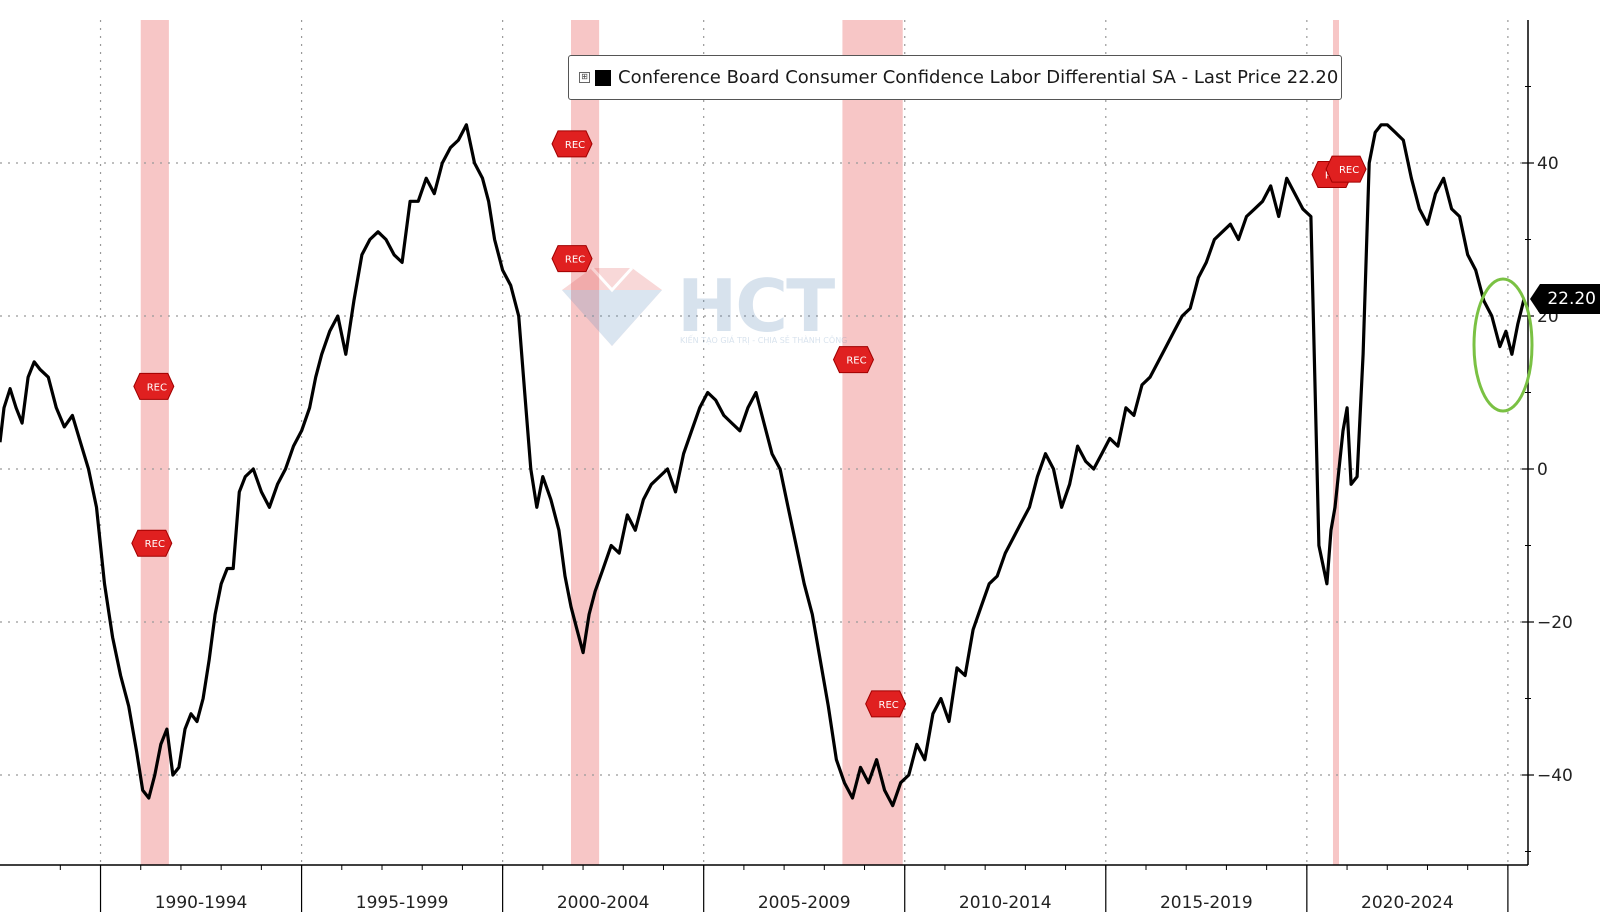  I want to click on x-period-label: 1990-1994, so click(201, 902).